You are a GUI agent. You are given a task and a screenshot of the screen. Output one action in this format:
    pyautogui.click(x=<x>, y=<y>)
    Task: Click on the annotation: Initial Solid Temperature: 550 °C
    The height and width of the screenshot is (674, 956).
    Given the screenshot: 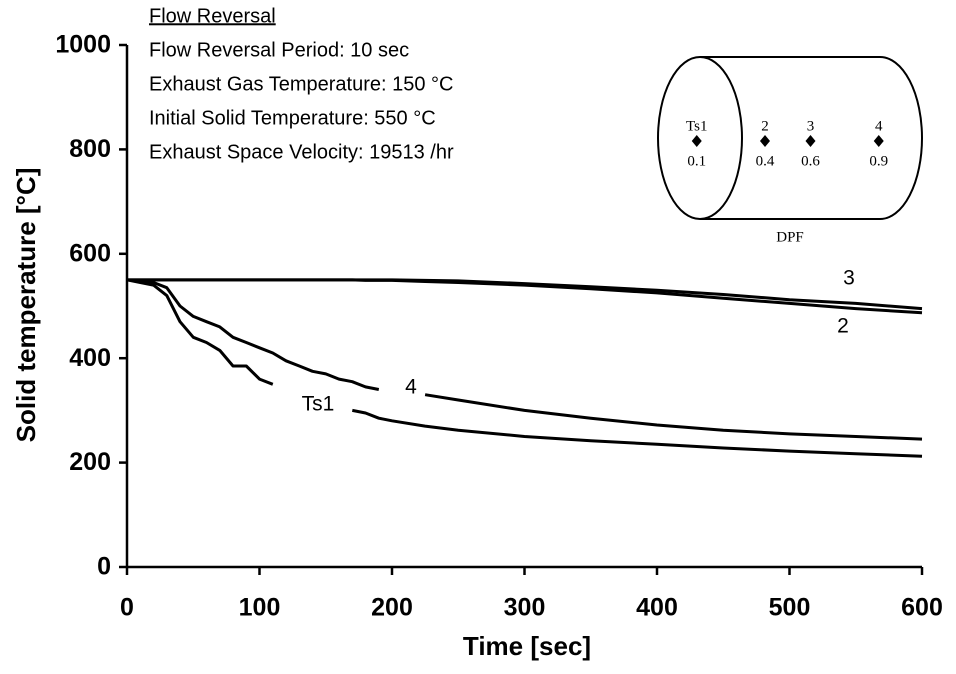 What is the action you would take?
    pyautogui.click(x=292, y=118)
    